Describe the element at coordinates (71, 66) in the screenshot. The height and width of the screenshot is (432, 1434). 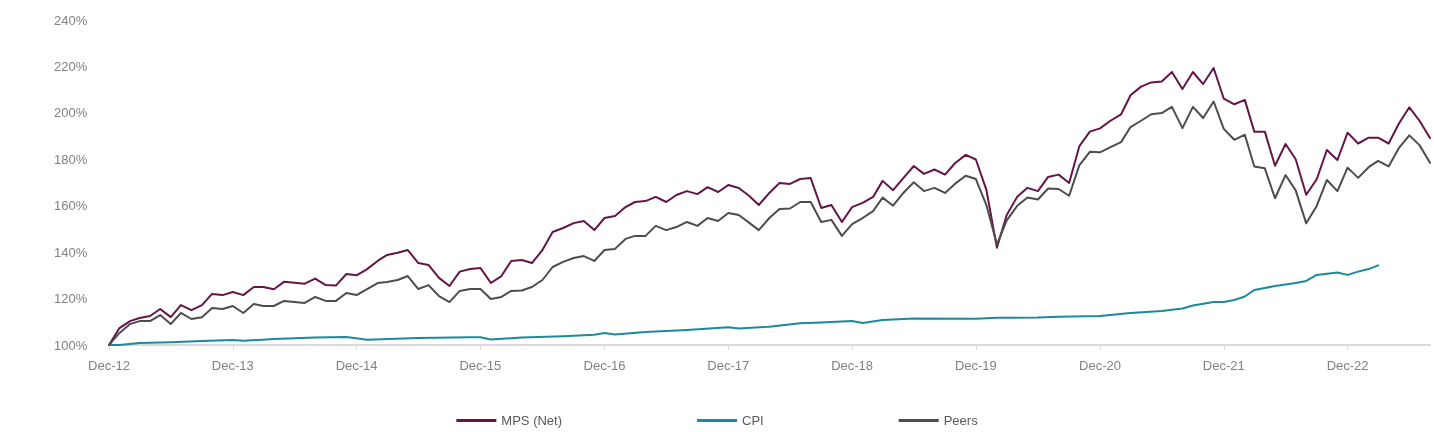
I see `y-tick-label: 220%` at that location.